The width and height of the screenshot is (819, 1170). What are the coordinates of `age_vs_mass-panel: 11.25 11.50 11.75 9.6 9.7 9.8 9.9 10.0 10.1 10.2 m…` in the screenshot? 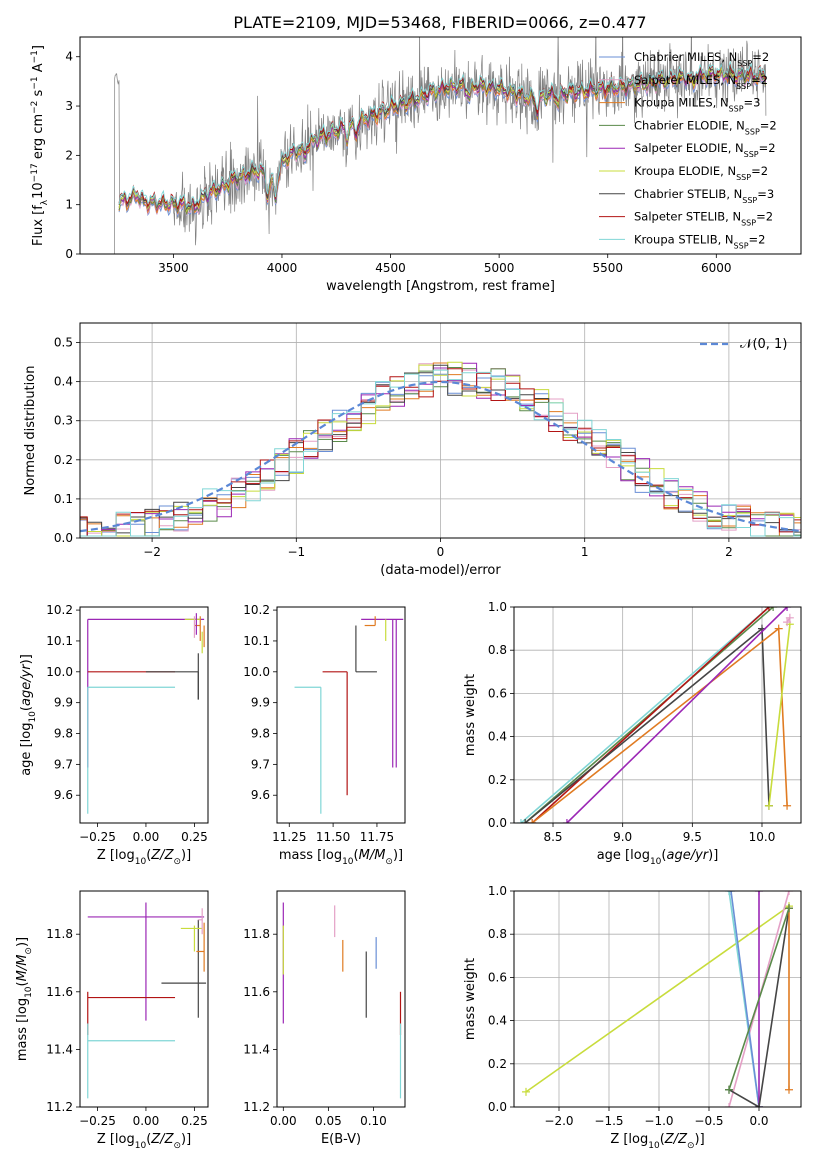 It's located at (324, 735).